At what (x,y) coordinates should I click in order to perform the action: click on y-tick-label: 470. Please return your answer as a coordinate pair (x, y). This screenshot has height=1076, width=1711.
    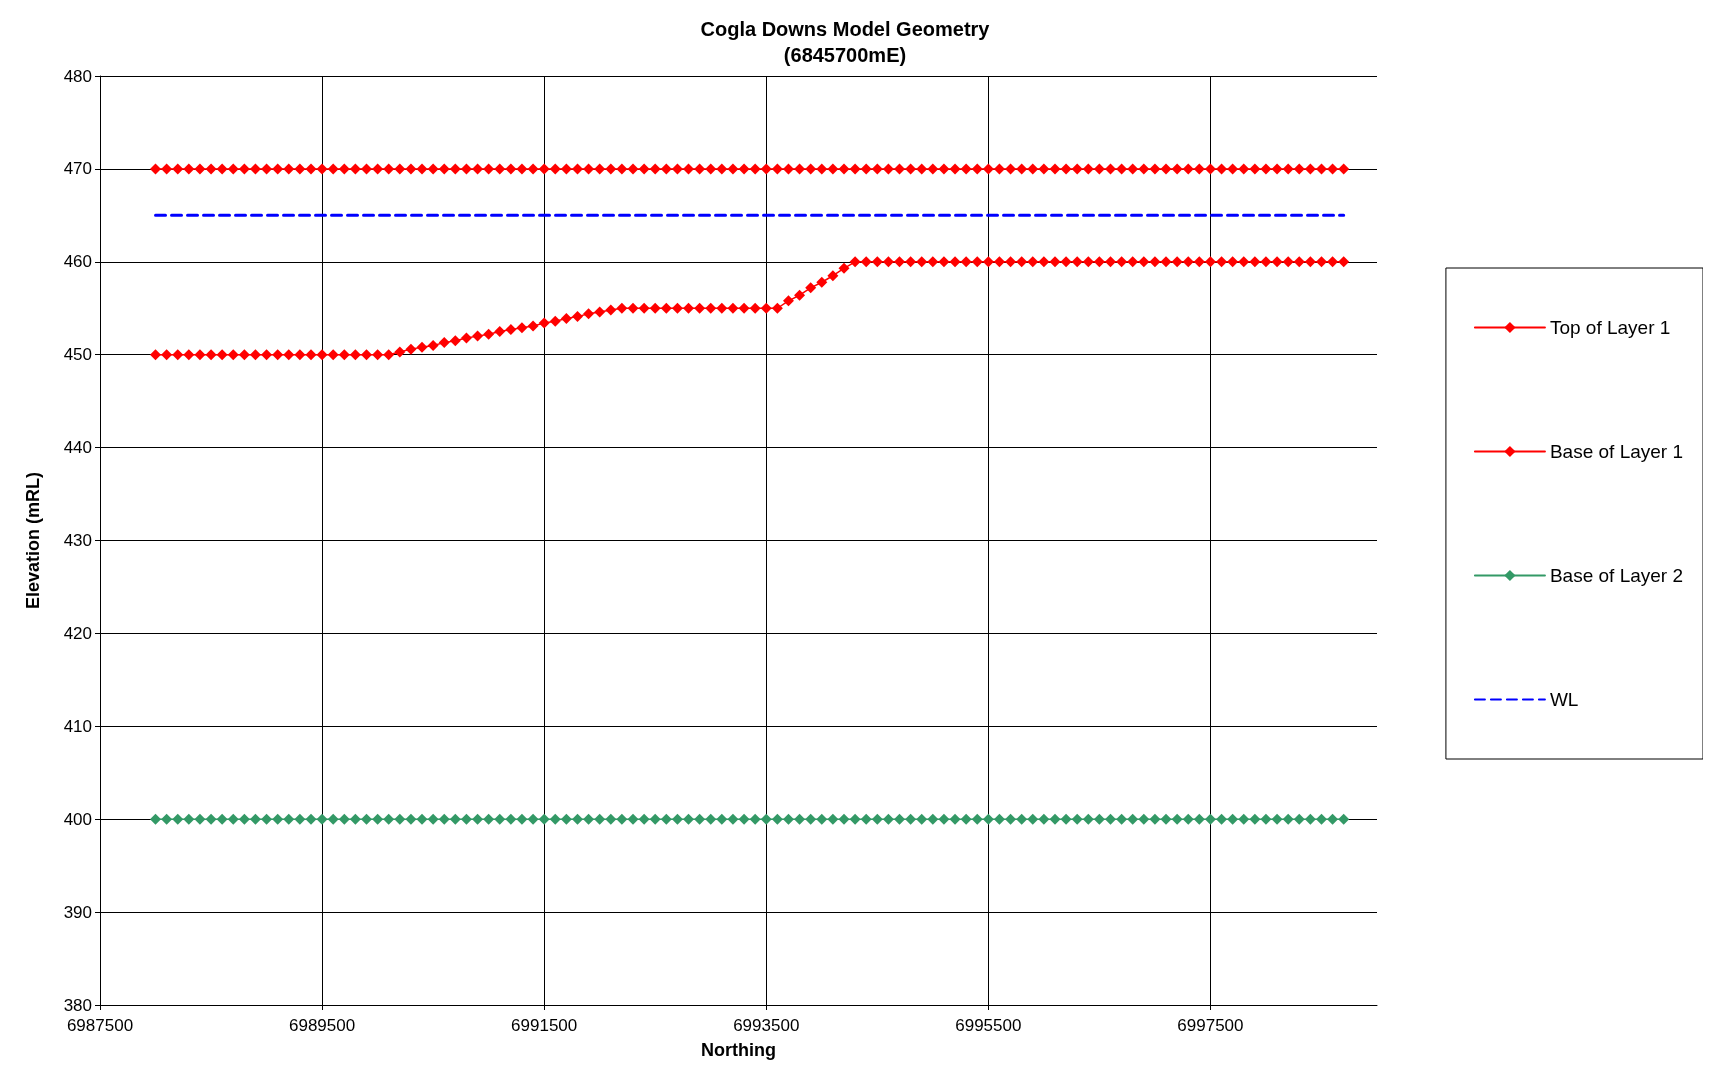
    Looking at the image, I should click on (77, 169).